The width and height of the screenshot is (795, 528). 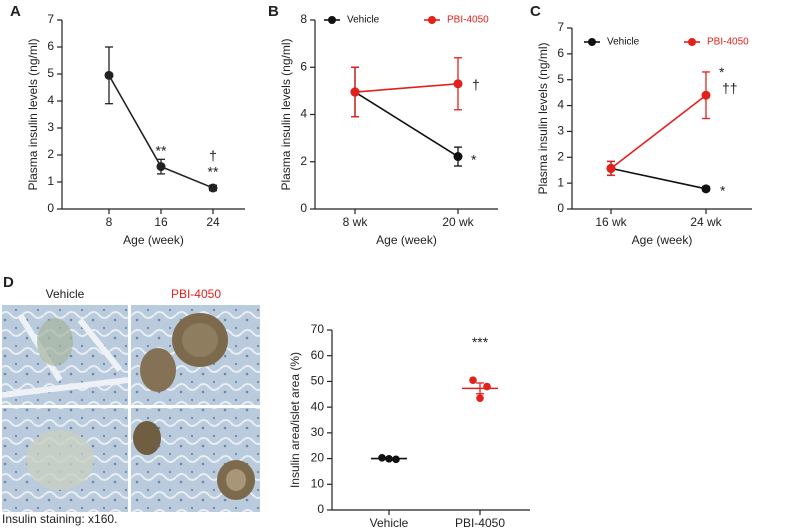 What do you see at coordinates (213, 222) in the screenshot?
I see `x-tick-label: 24` at bounding box center [213, 222].